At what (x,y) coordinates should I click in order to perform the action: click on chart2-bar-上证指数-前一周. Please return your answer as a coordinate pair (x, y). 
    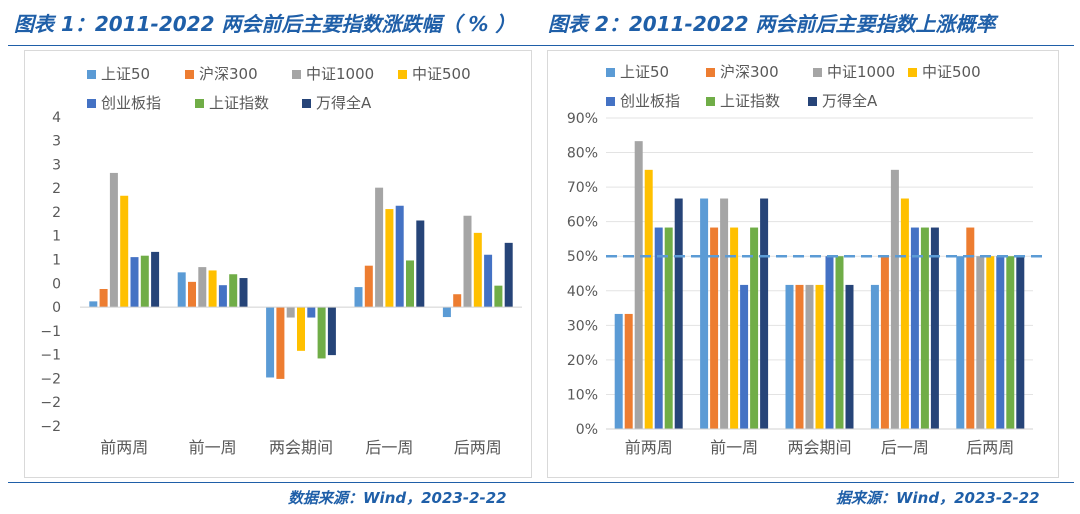
    Looking at the image, I should click on (754, 328).